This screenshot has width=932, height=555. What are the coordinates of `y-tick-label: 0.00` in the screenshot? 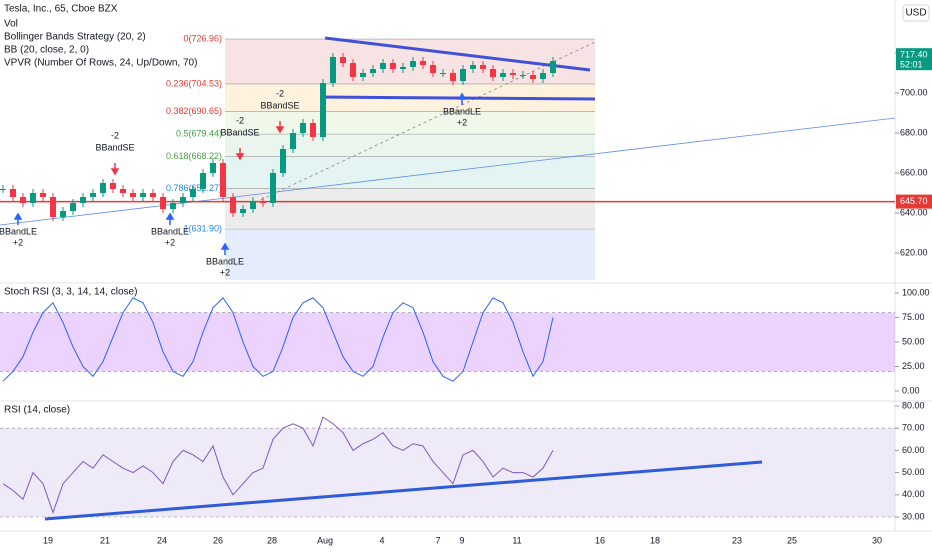 It's located at (911, 390).